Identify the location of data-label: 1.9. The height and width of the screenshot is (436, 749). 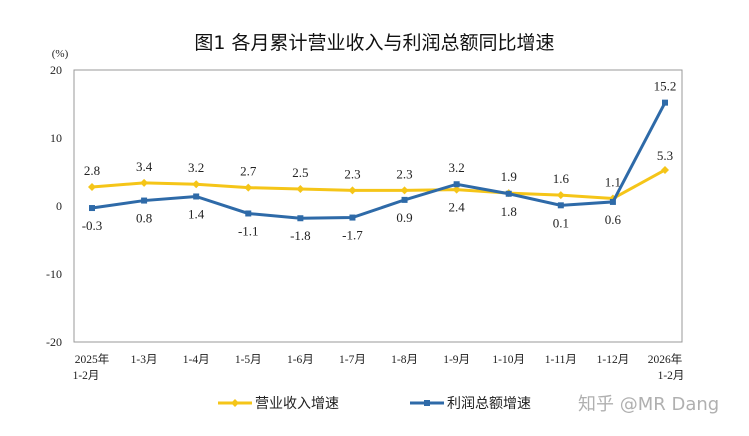
(509, 176).